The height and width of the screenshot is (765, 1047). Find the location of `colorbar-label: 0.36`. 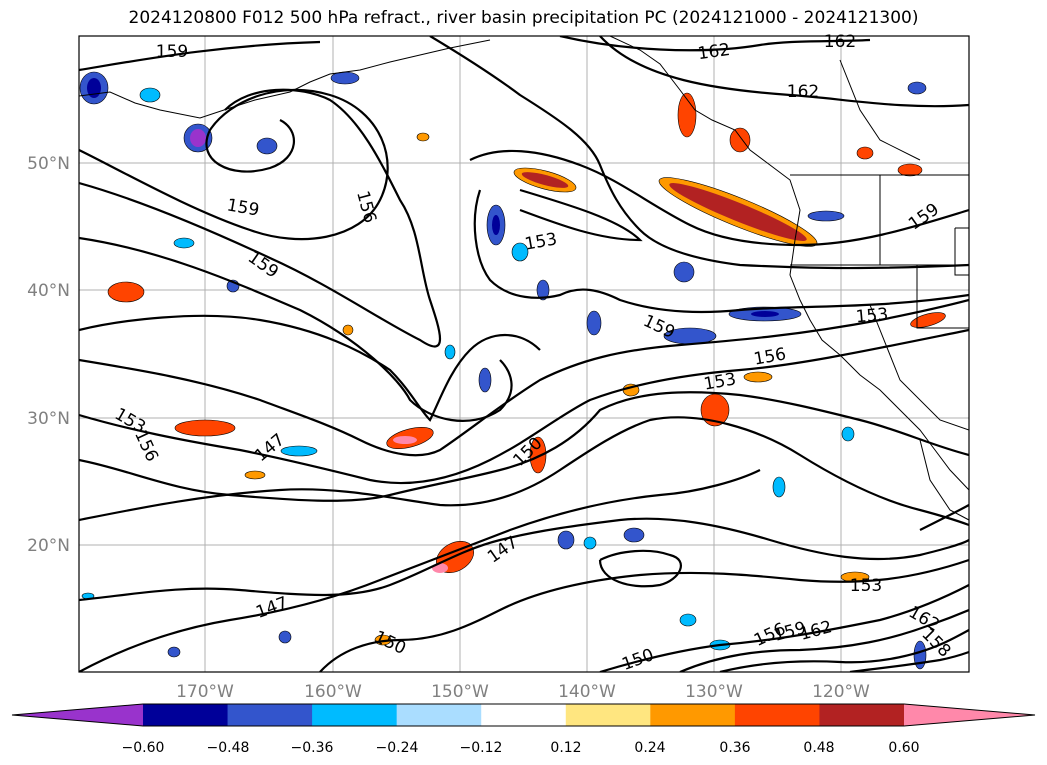

colorbar-label: 0.36 is located at coordinates (734, 748).